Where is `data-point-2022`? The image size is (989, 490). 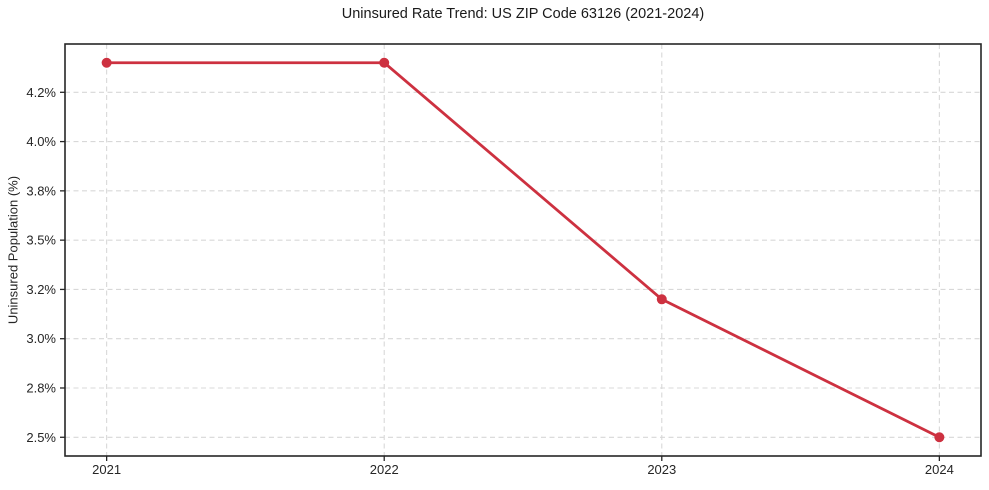 data-point-2022 is located at coordinates (384, 62).